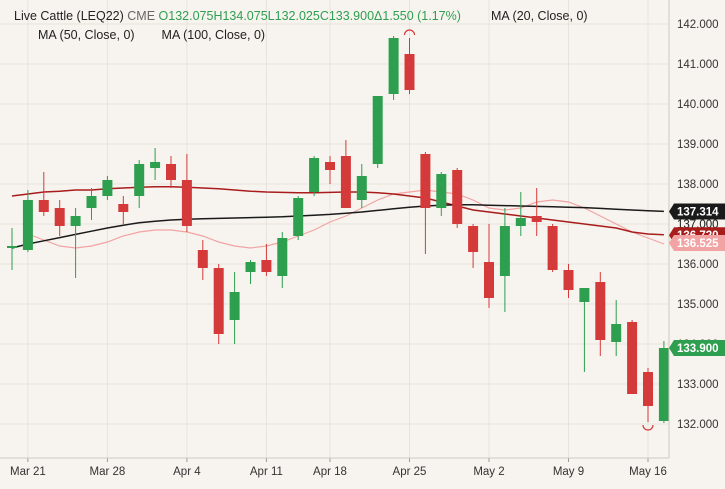 The width and height of the screenshot is (725, 489). I want to click on y-tick-label: 133.000, so click(698, 385).